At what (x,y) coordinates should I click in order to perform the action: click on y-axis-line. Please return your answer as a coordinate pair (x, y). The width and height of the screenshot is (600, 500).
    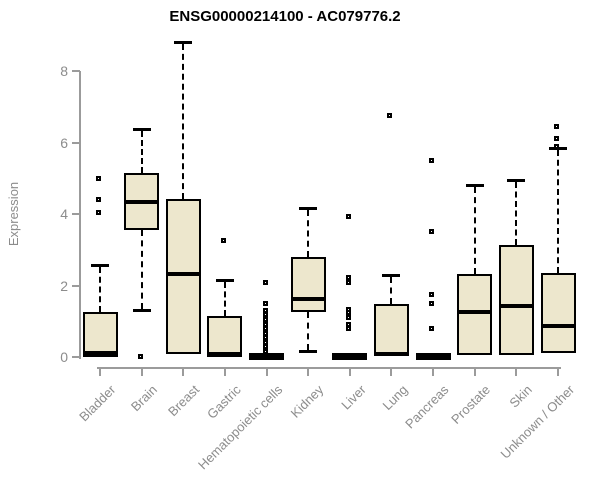
    Looking at the image, I should click on (80, 215).